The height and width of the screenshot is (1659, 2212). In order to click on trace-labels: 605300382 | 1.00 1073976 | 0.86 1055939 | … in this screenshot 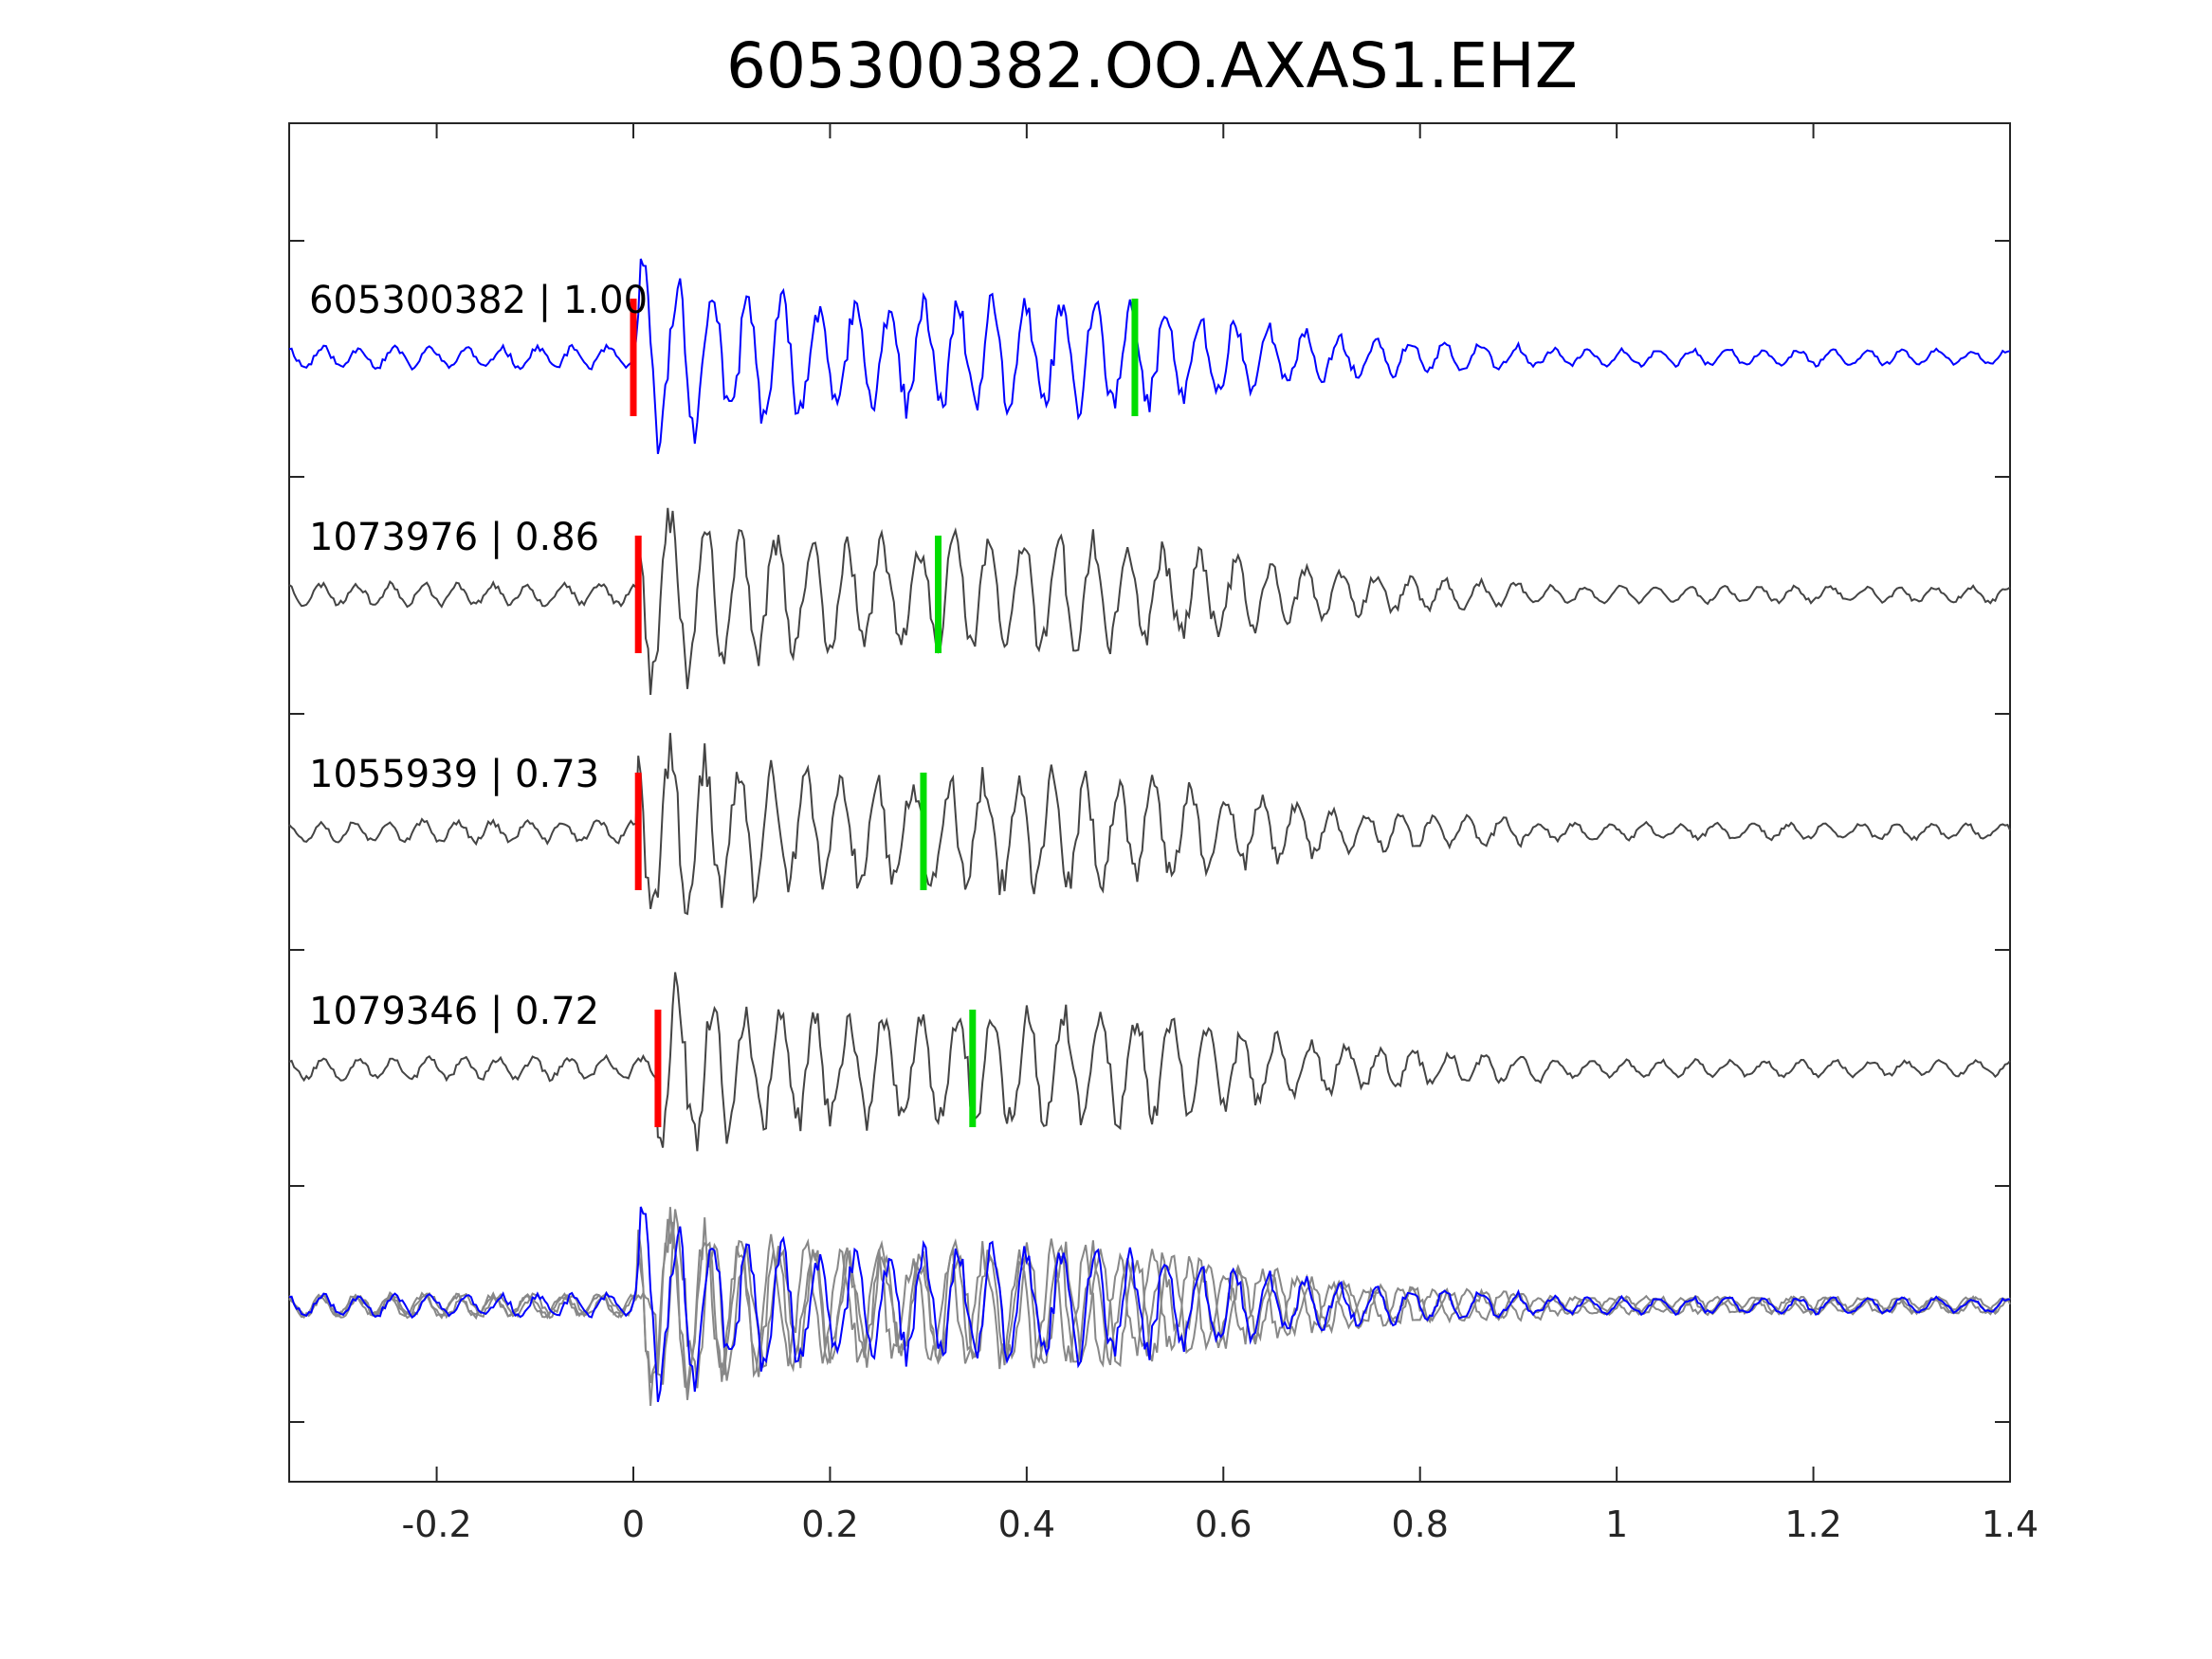, I will do `click(478, 656)`.